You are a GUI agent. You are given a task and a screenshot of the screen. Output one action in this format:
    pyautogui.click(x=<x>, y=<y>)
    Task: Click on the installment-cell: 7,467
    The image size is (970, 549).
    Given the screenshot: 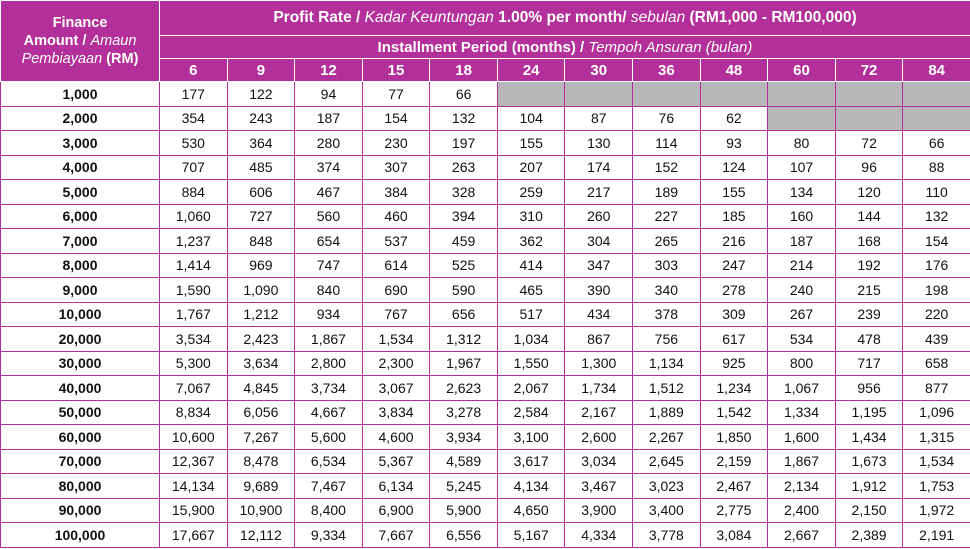 What is the action you would take?
    pyautogui.click(x=328, y=486)
    